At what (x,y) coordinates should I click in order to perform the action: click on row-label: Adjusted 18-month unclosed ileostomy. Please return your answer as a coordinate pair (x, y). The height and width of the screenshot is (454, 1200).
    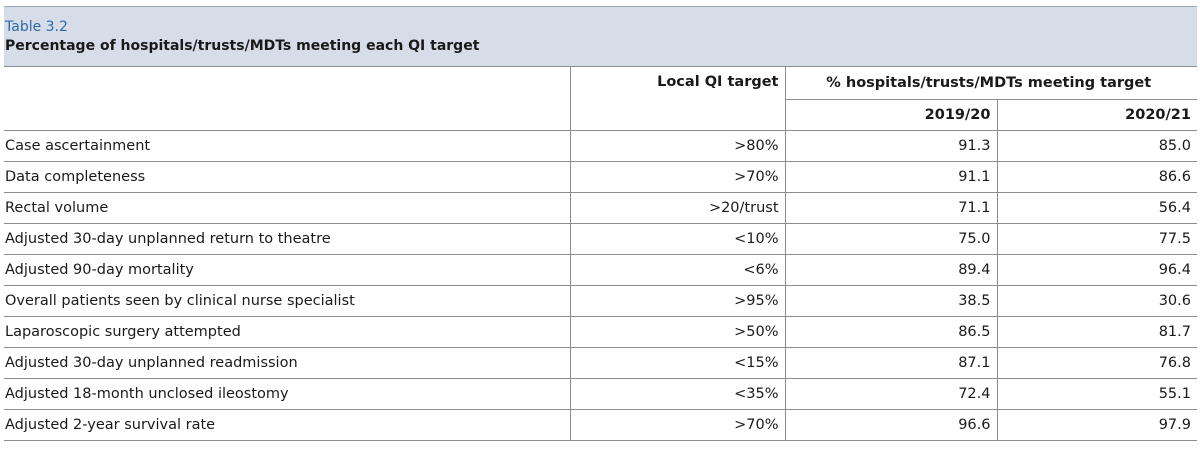
    Looking at the image, I should click on (287, 394).